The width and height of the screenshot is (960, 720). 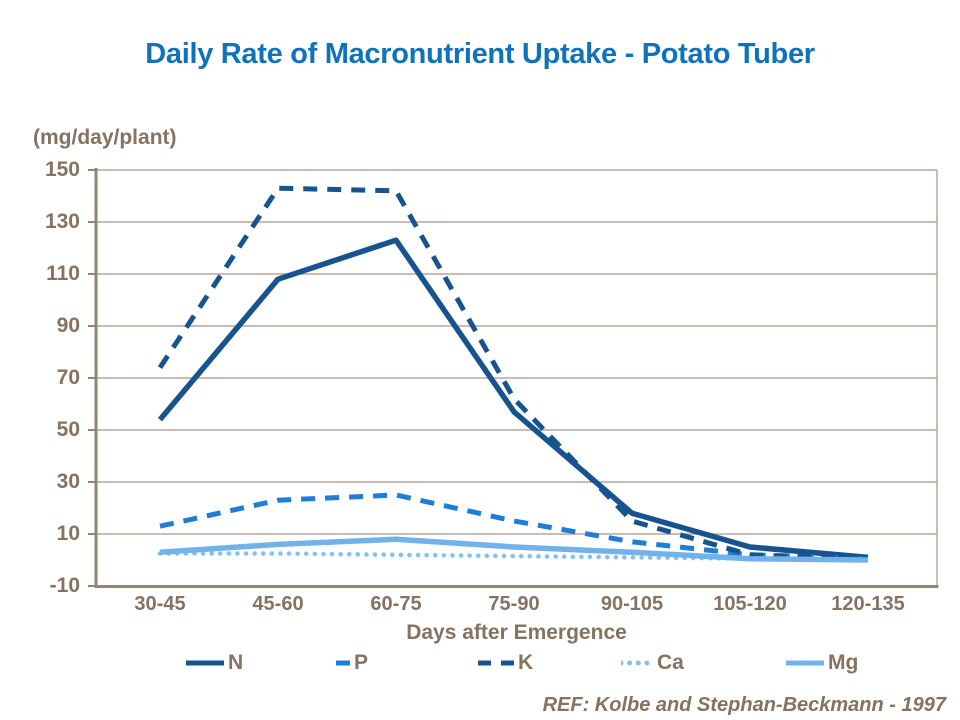 I want to click on reference-note: REF: Kolbe and Stephan-Beckmann - 1997, so click(x=744, y=705).